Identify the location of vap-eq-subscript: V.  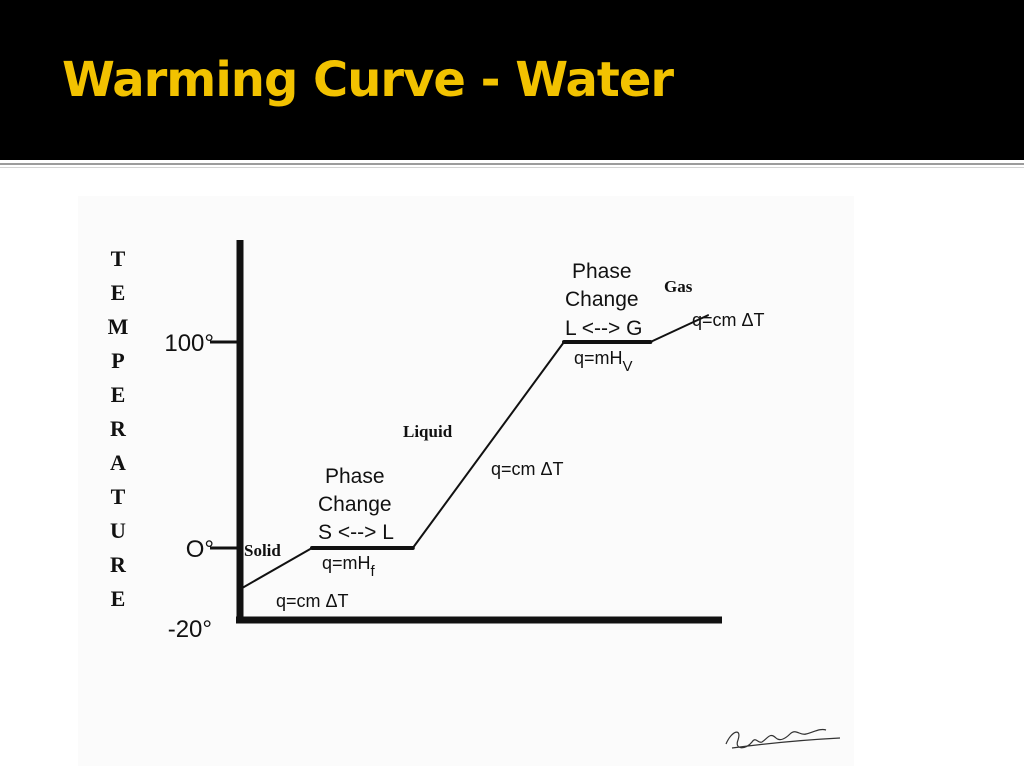
(628, 366).